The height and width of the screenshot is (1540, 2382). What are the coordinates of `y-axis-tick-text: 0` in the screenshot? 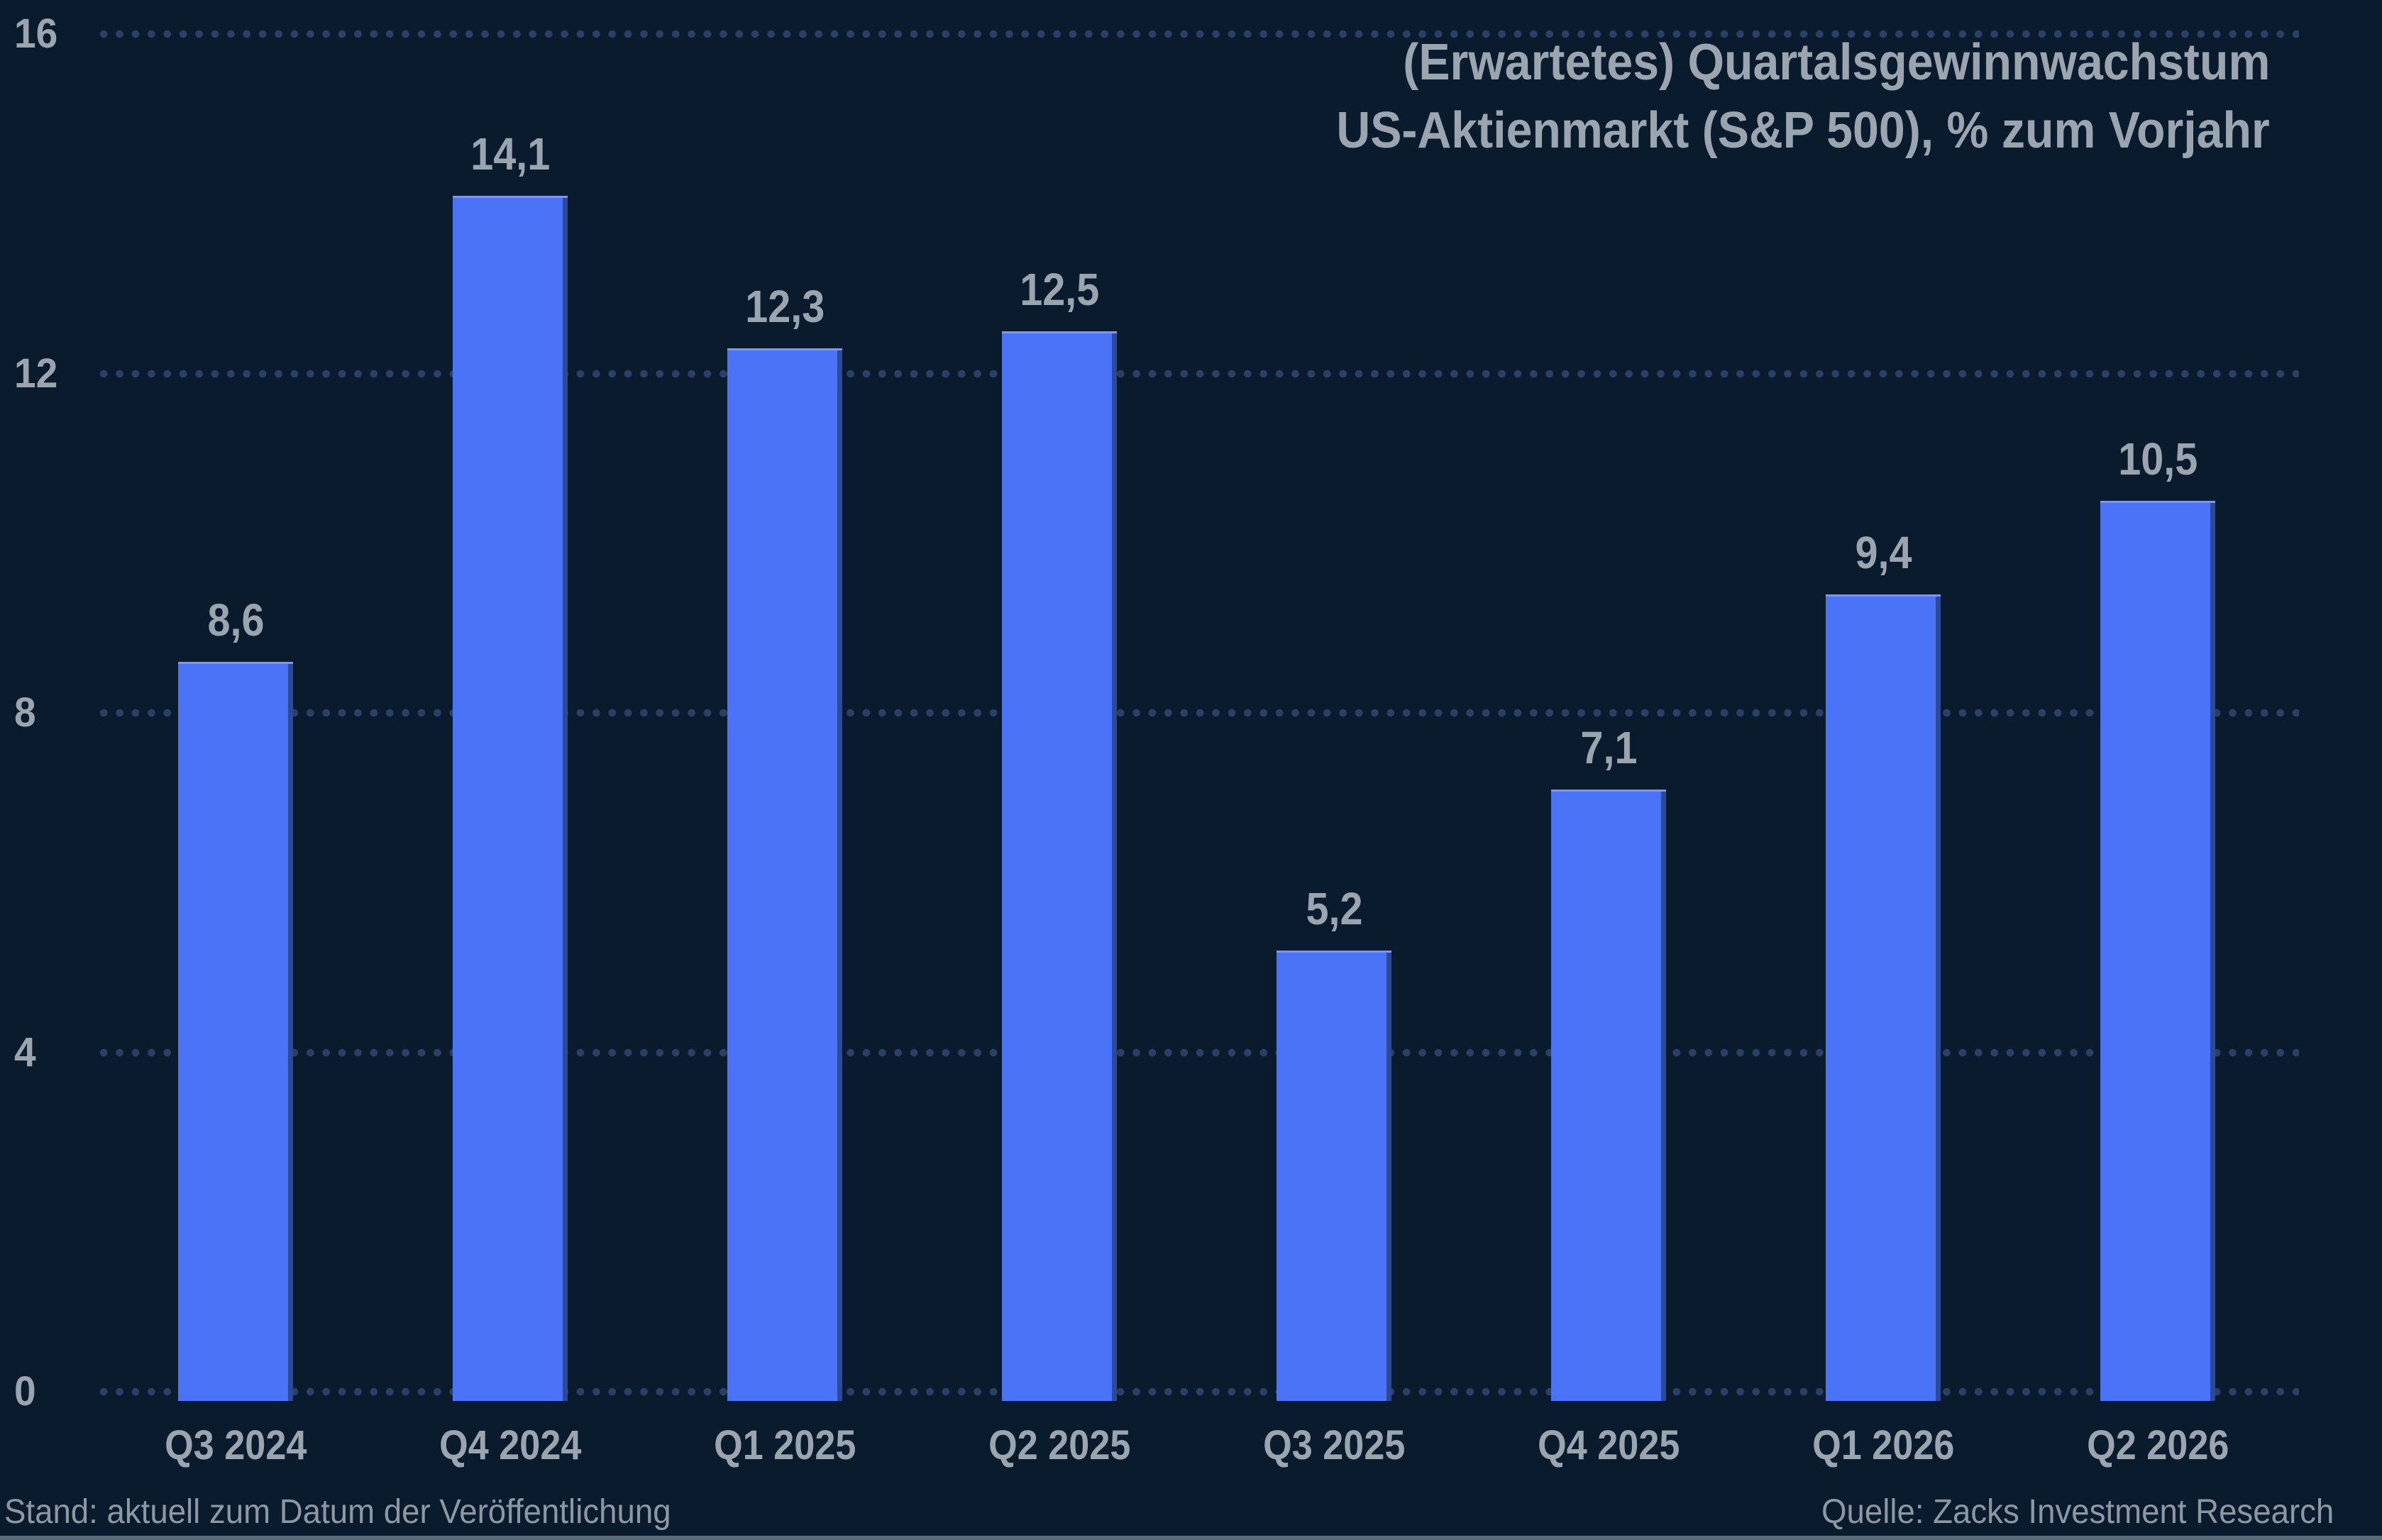 It's located at (25, 1391).